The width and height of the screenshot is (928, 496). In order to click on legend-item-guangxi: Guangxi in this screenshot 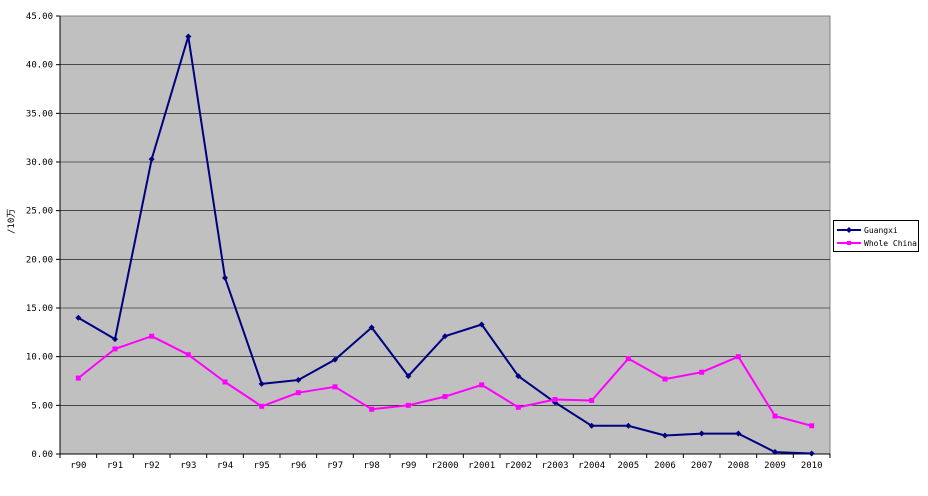, I will do `click(867, 230)`.